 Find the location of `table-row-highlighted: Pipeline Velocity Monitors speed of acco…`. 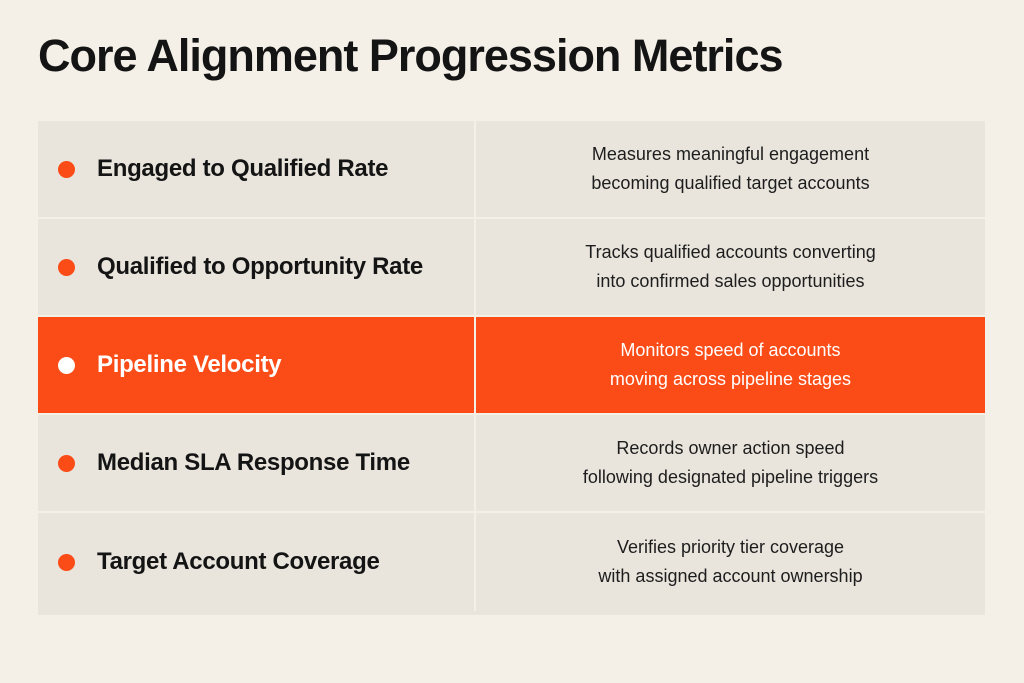

table-row-highlighted: Pipeline Velocity Monitors speed of acco… is located at coordinates (511, 366).